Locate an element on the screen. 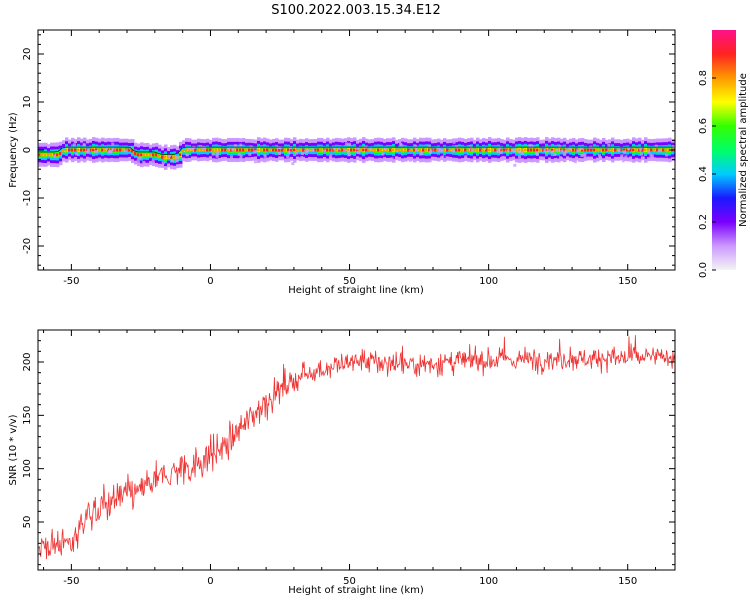 The height and width of the screenshot is (600, 750). y-tick-label: 0 is located at coordinates (27, 150).